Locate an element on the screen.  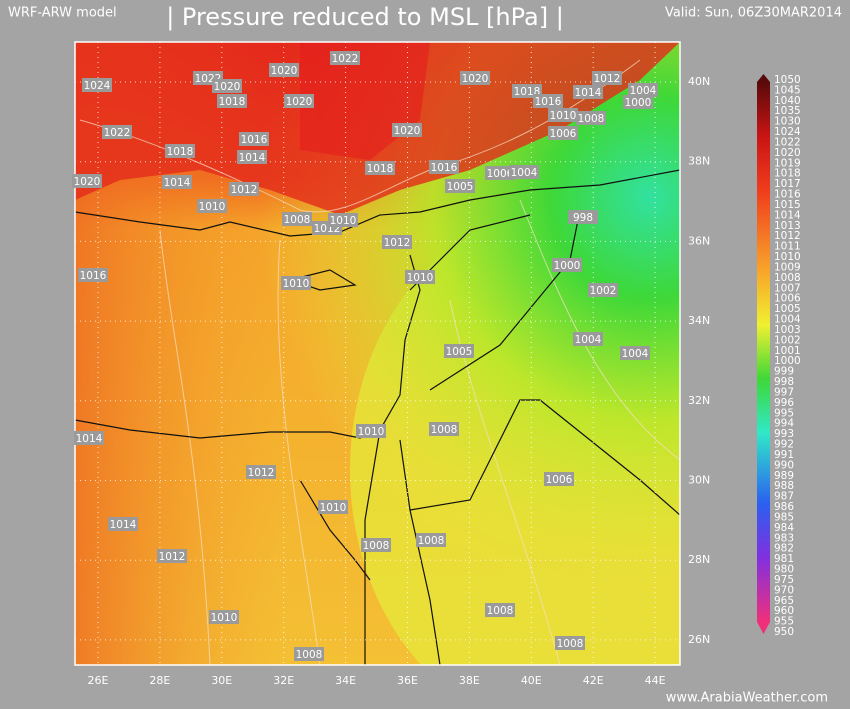
latitude-label: 38N is located at coordinates (699, 161).